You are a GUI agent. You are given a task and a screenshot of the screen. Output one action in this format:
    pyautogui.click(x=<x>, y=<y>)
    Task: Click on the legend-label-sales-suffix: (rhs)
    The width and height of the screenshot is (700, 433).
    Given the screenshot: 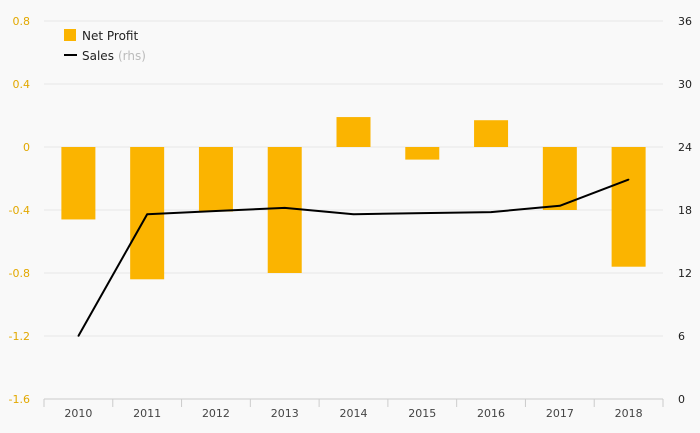 What is the action you would take?
    pyautogui.click(x=132, y=56)
    